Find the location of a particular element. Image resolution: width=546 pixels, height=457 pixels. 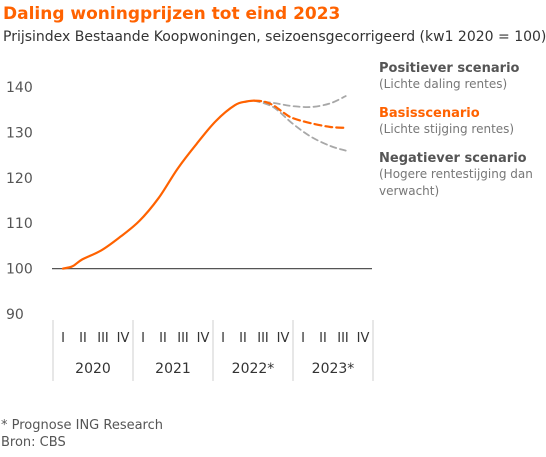

series-line-historical is located at coordinates (158, 184).